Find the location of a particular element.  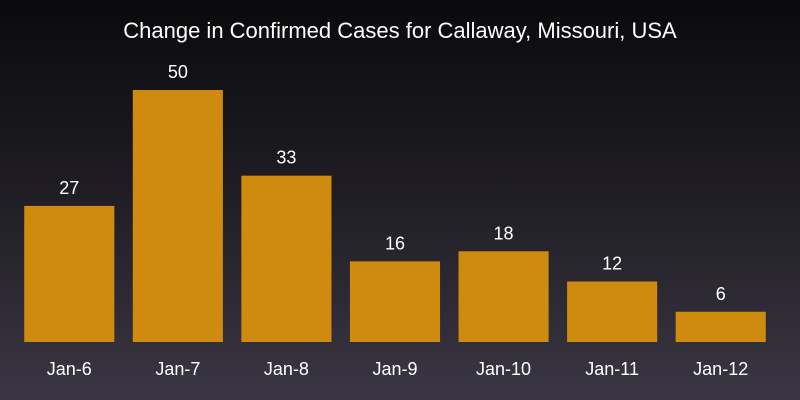

x-tick-label: Jan-8 is located at coordinates (286, 369).